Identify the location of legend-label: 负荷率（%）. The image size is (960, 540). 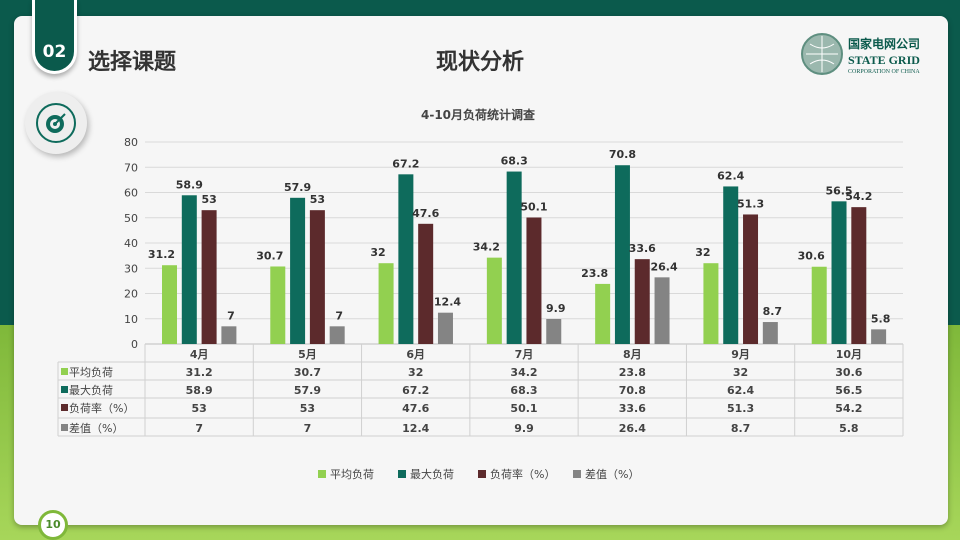
(522, 474).